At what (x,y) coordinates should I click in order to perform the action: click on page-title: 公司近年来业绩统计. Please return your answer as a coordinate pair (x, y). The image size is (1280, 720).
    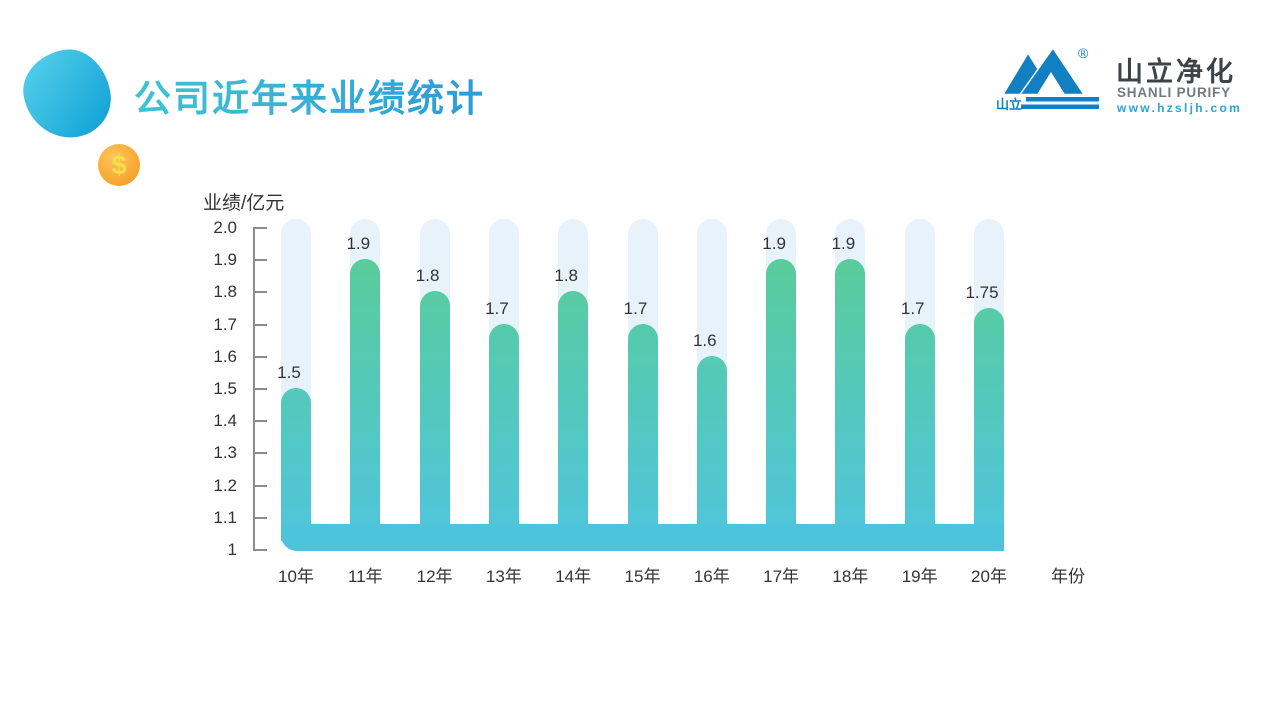
    Looking at the image, I should click on (309, 95).